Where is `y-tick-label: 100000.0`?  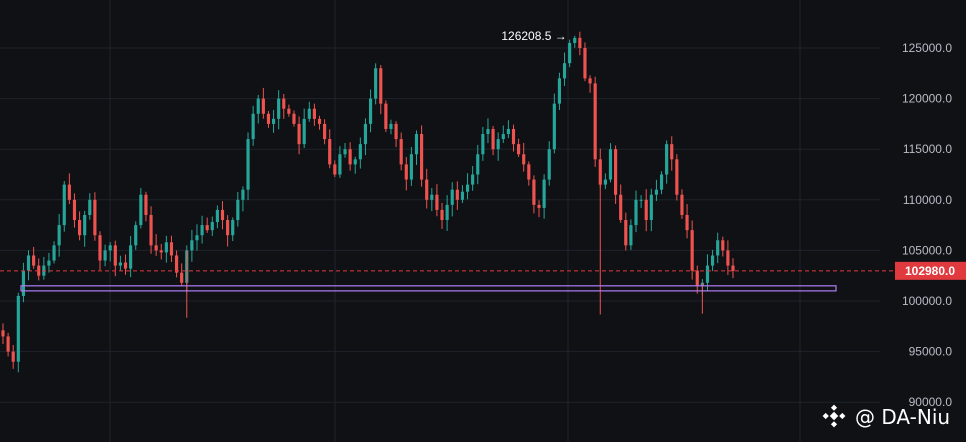 y-tick-label: 100000.0 is located at coordinates (927, 301).